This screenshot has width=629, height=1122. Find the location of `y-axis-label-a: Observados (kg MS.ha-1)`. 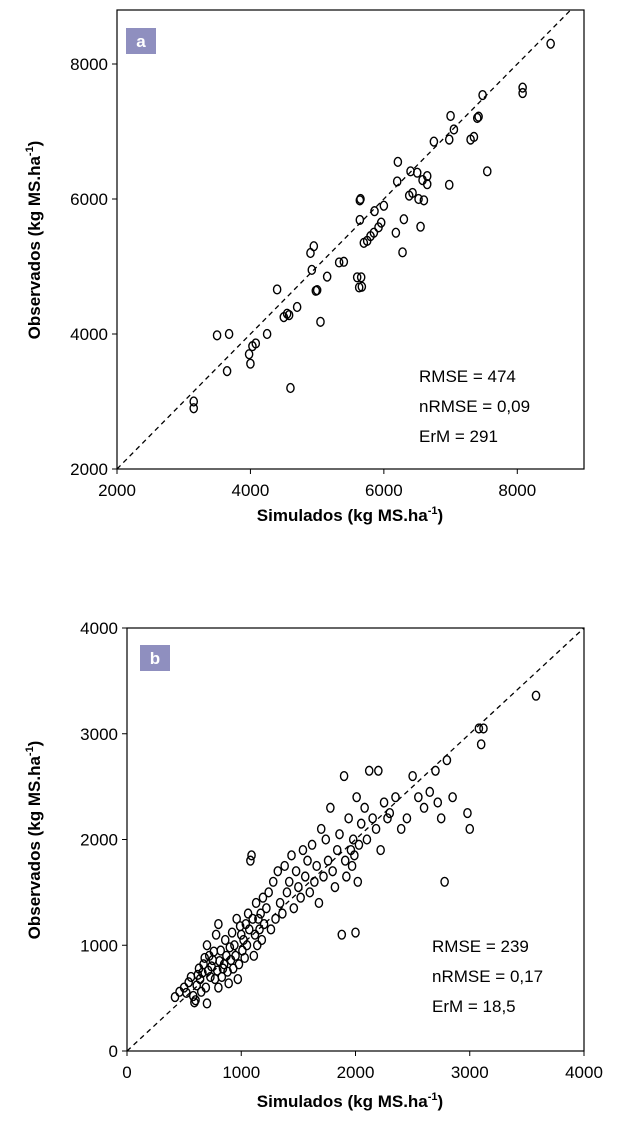

y-axis-label-a: Observados (kg MS.ha-1) is located at coordinates (34, 240).